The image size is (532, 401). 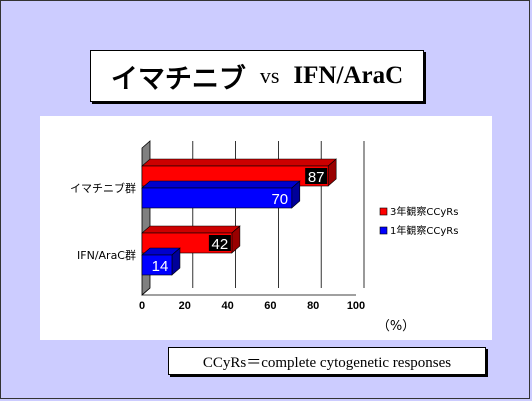 I want to click on legend-label: 3年観察CCyRs, so click(x=424, y=211).